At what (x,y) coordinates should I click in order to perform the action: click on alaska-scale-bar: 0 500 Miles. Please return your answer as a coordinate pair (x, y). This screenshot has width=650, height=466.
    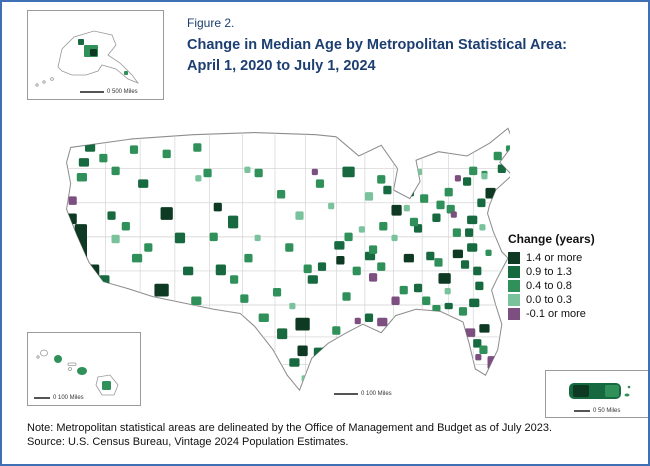
    Looking at the image, I should click on (109, 92).